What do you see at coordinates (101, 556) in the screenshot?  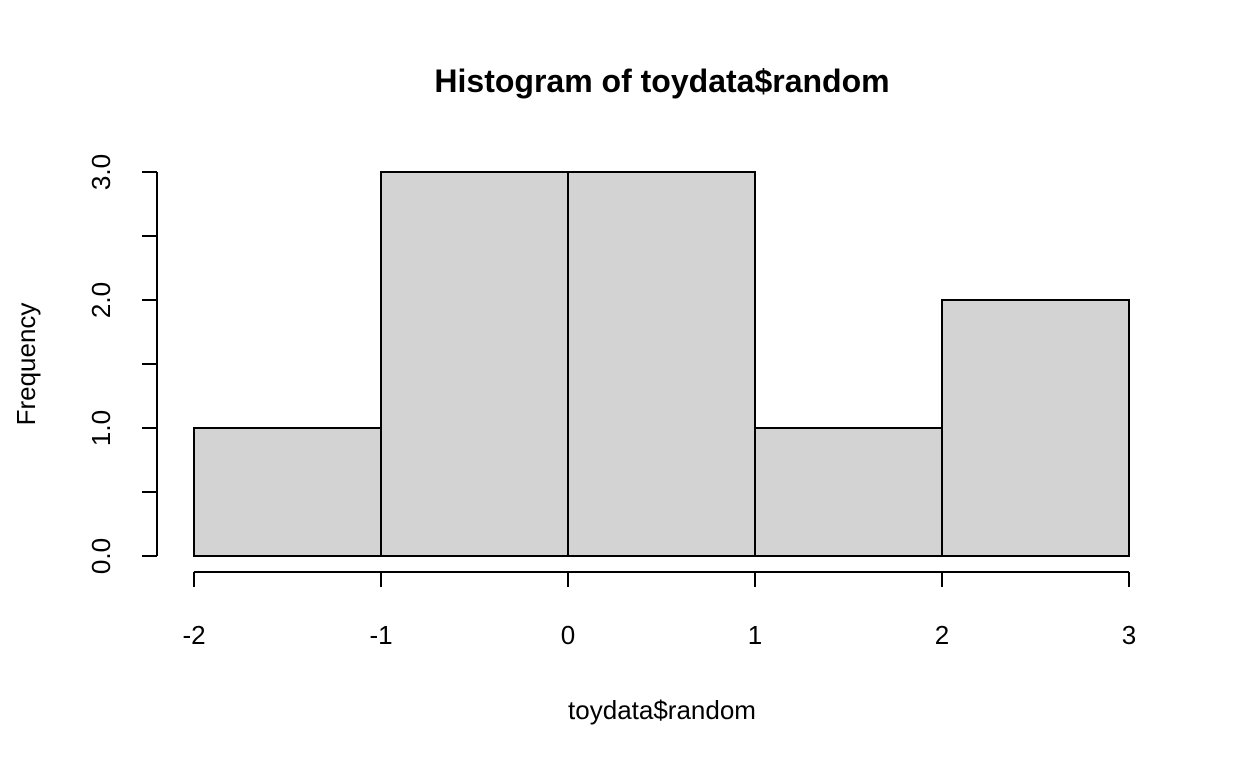 I see `y-tick-label: 0.0` at bounding box center [101, 556].